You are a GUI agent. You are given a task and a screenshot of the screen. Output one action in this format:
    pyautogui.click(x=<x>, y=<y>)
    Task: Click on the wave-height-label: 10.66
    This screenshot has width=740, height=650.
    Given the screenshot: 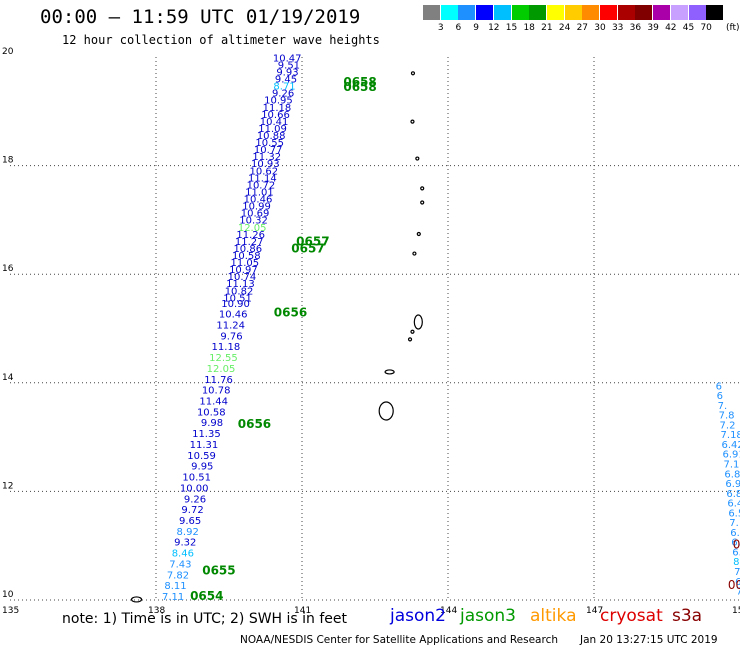 What is the action you would take?
    pyautogui.click(x=275, y=115)
    